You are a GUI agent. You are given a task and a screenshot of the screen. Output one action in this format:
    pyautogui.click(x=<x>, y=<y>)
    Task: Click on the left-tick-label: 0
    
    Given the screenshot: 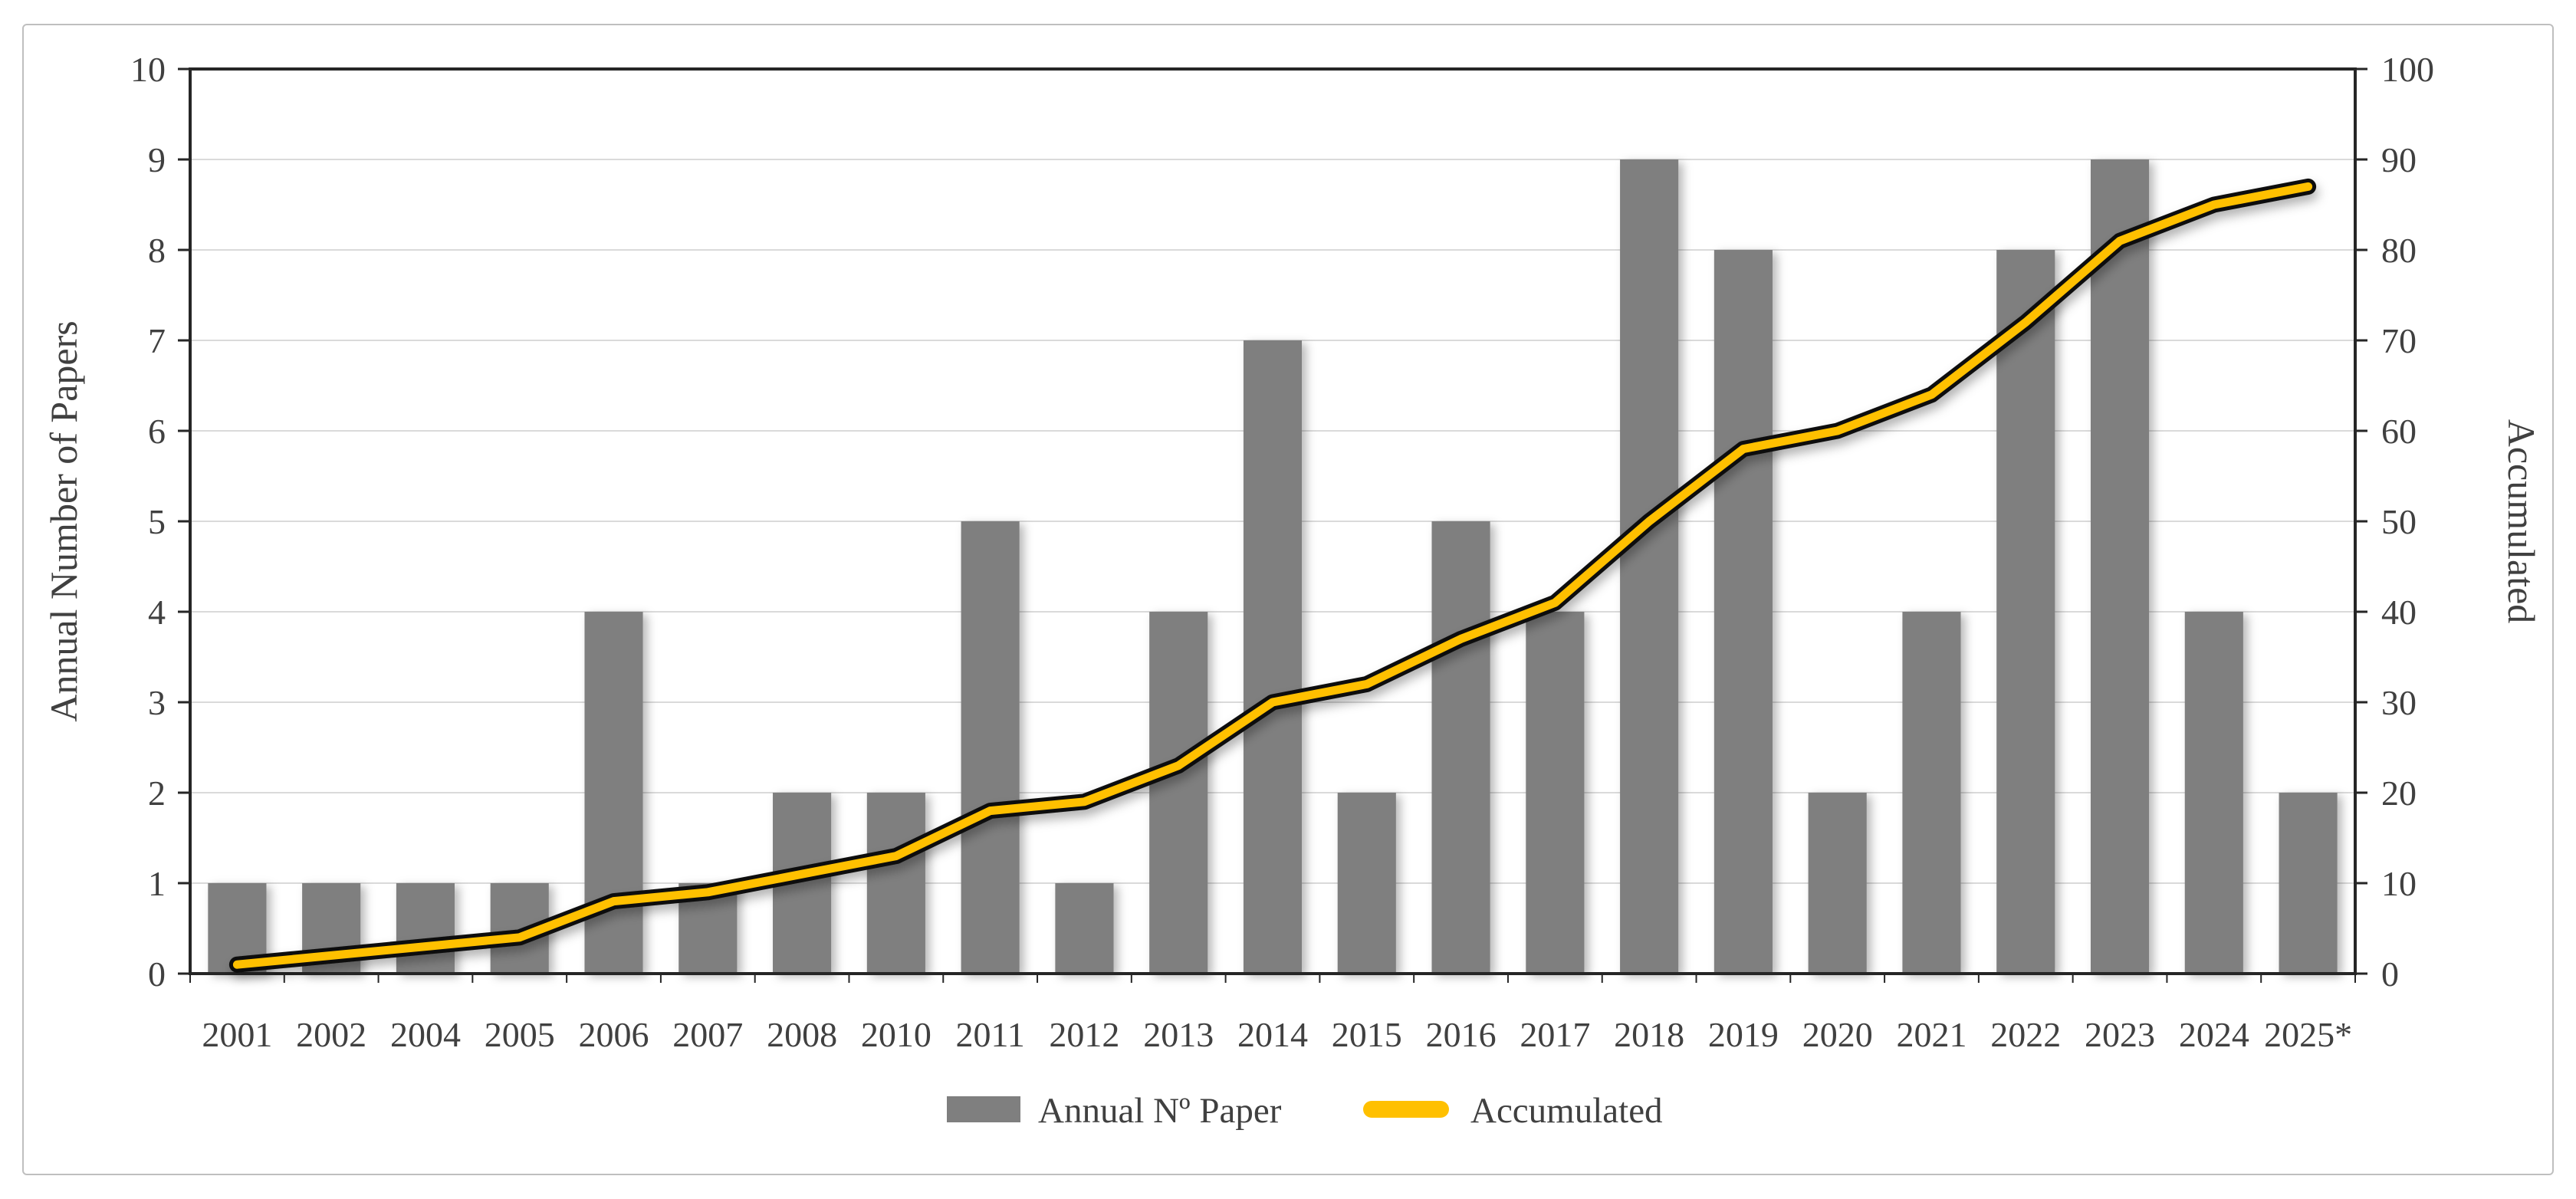 What is the action you would take?
    pyautogui.click(x=157, y=974)
    